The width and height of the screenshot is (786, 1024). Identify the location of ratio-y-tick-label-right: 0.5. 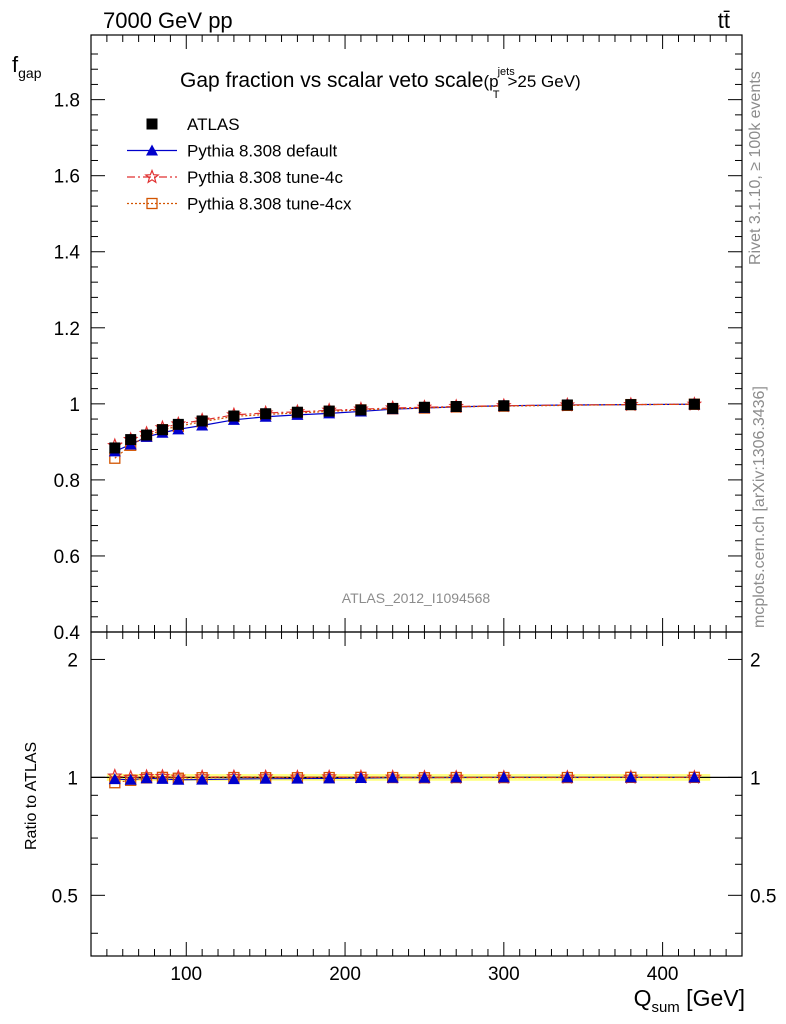
(763, 896).